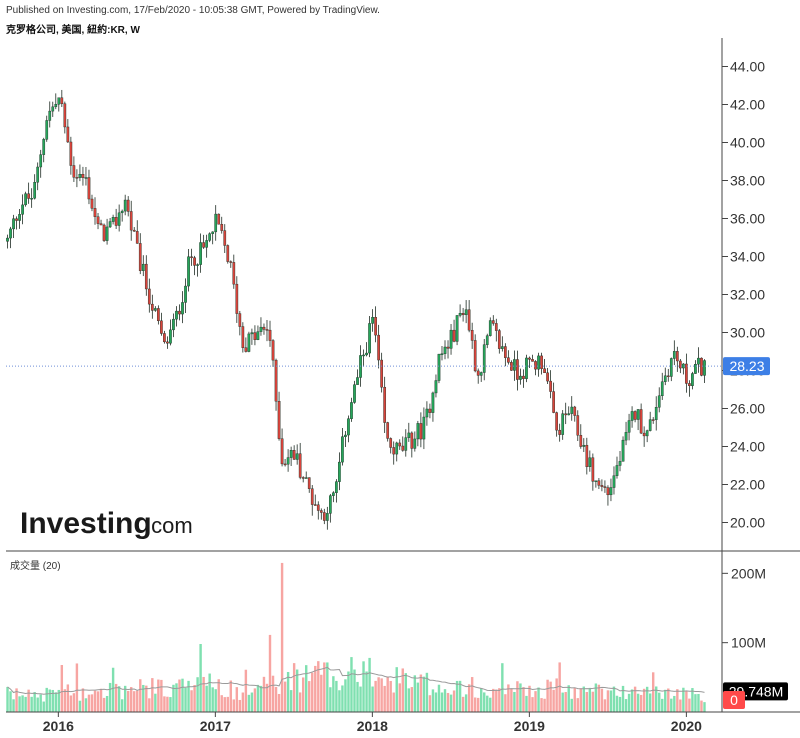 This screenshot has height=738, width=800. I want to click on price-tick-label: 26.00, so click(747, 409).